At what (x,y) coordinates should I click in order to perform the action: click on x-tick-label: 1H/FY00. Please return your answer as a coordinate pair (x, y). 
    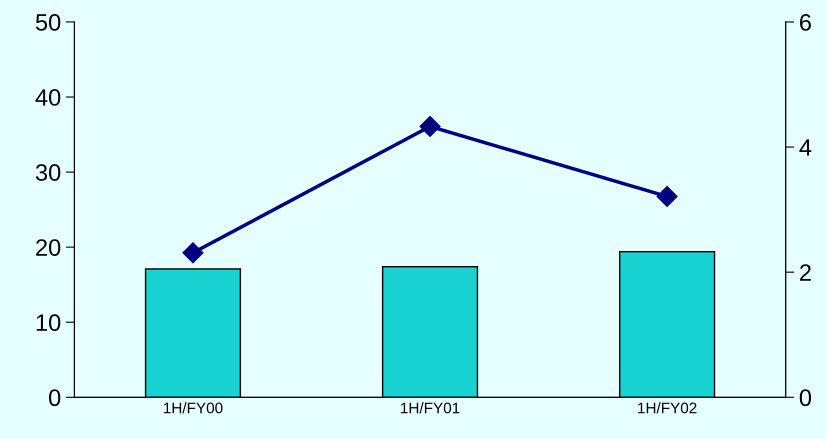
    Looking at the image, I should click on (193, 408).